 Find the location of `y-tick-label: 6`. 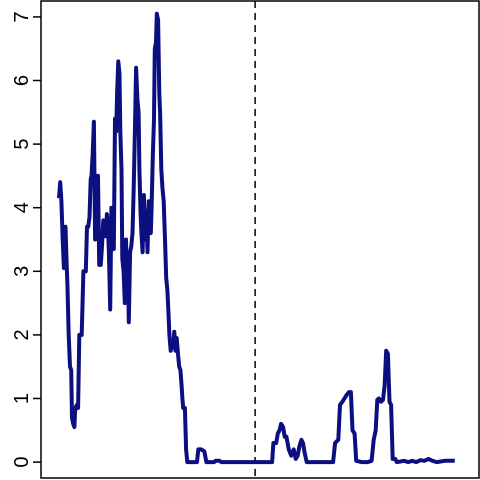

y-tick-label: 6 is located at coordinates (22, 80).